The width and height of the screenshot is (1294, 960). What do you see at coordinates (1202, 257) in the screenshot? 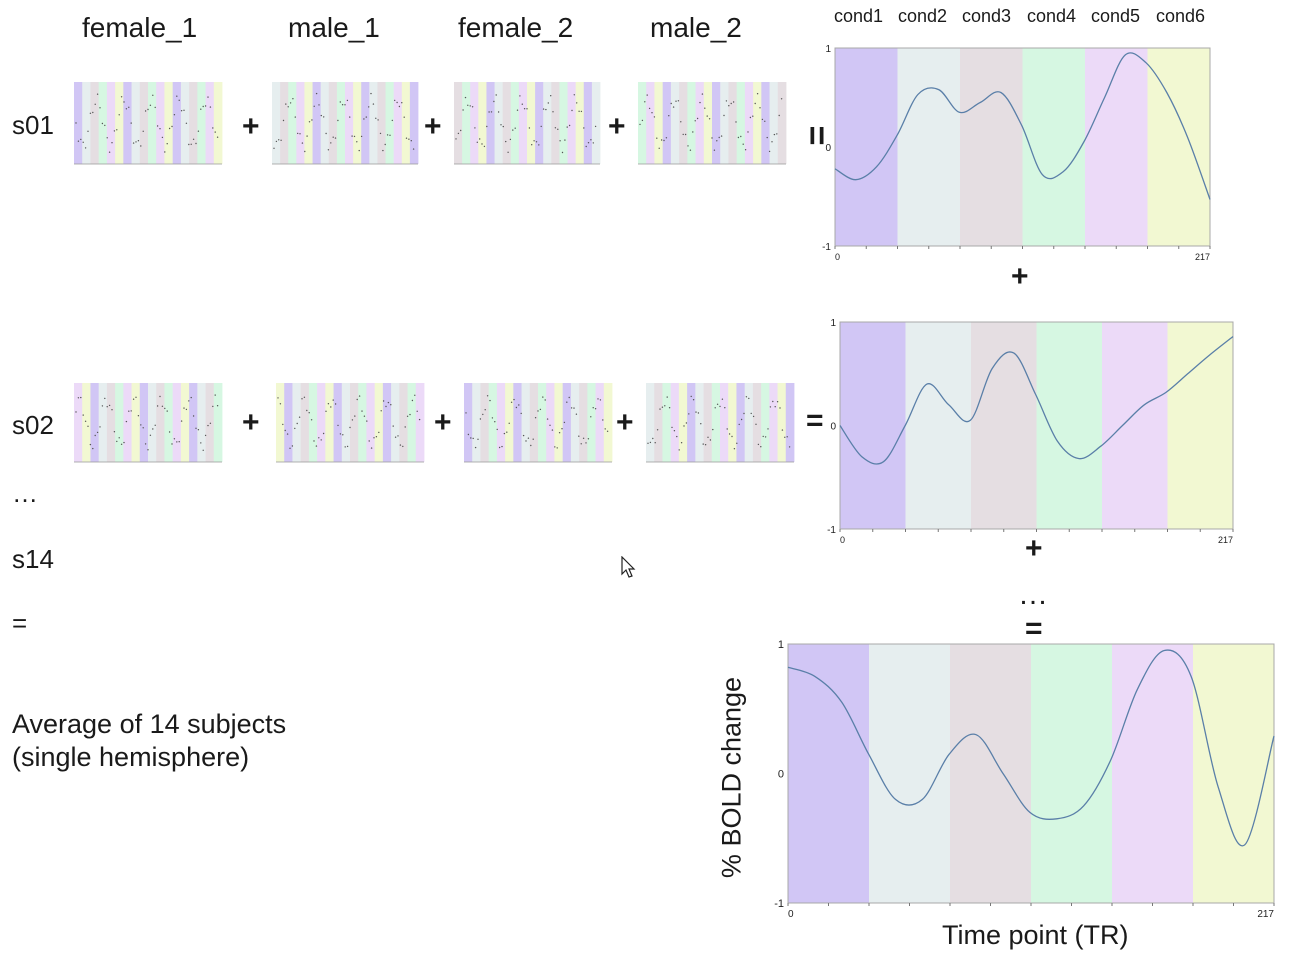
I see `x-tick-label: 217` at bounding box center [1202, 257].